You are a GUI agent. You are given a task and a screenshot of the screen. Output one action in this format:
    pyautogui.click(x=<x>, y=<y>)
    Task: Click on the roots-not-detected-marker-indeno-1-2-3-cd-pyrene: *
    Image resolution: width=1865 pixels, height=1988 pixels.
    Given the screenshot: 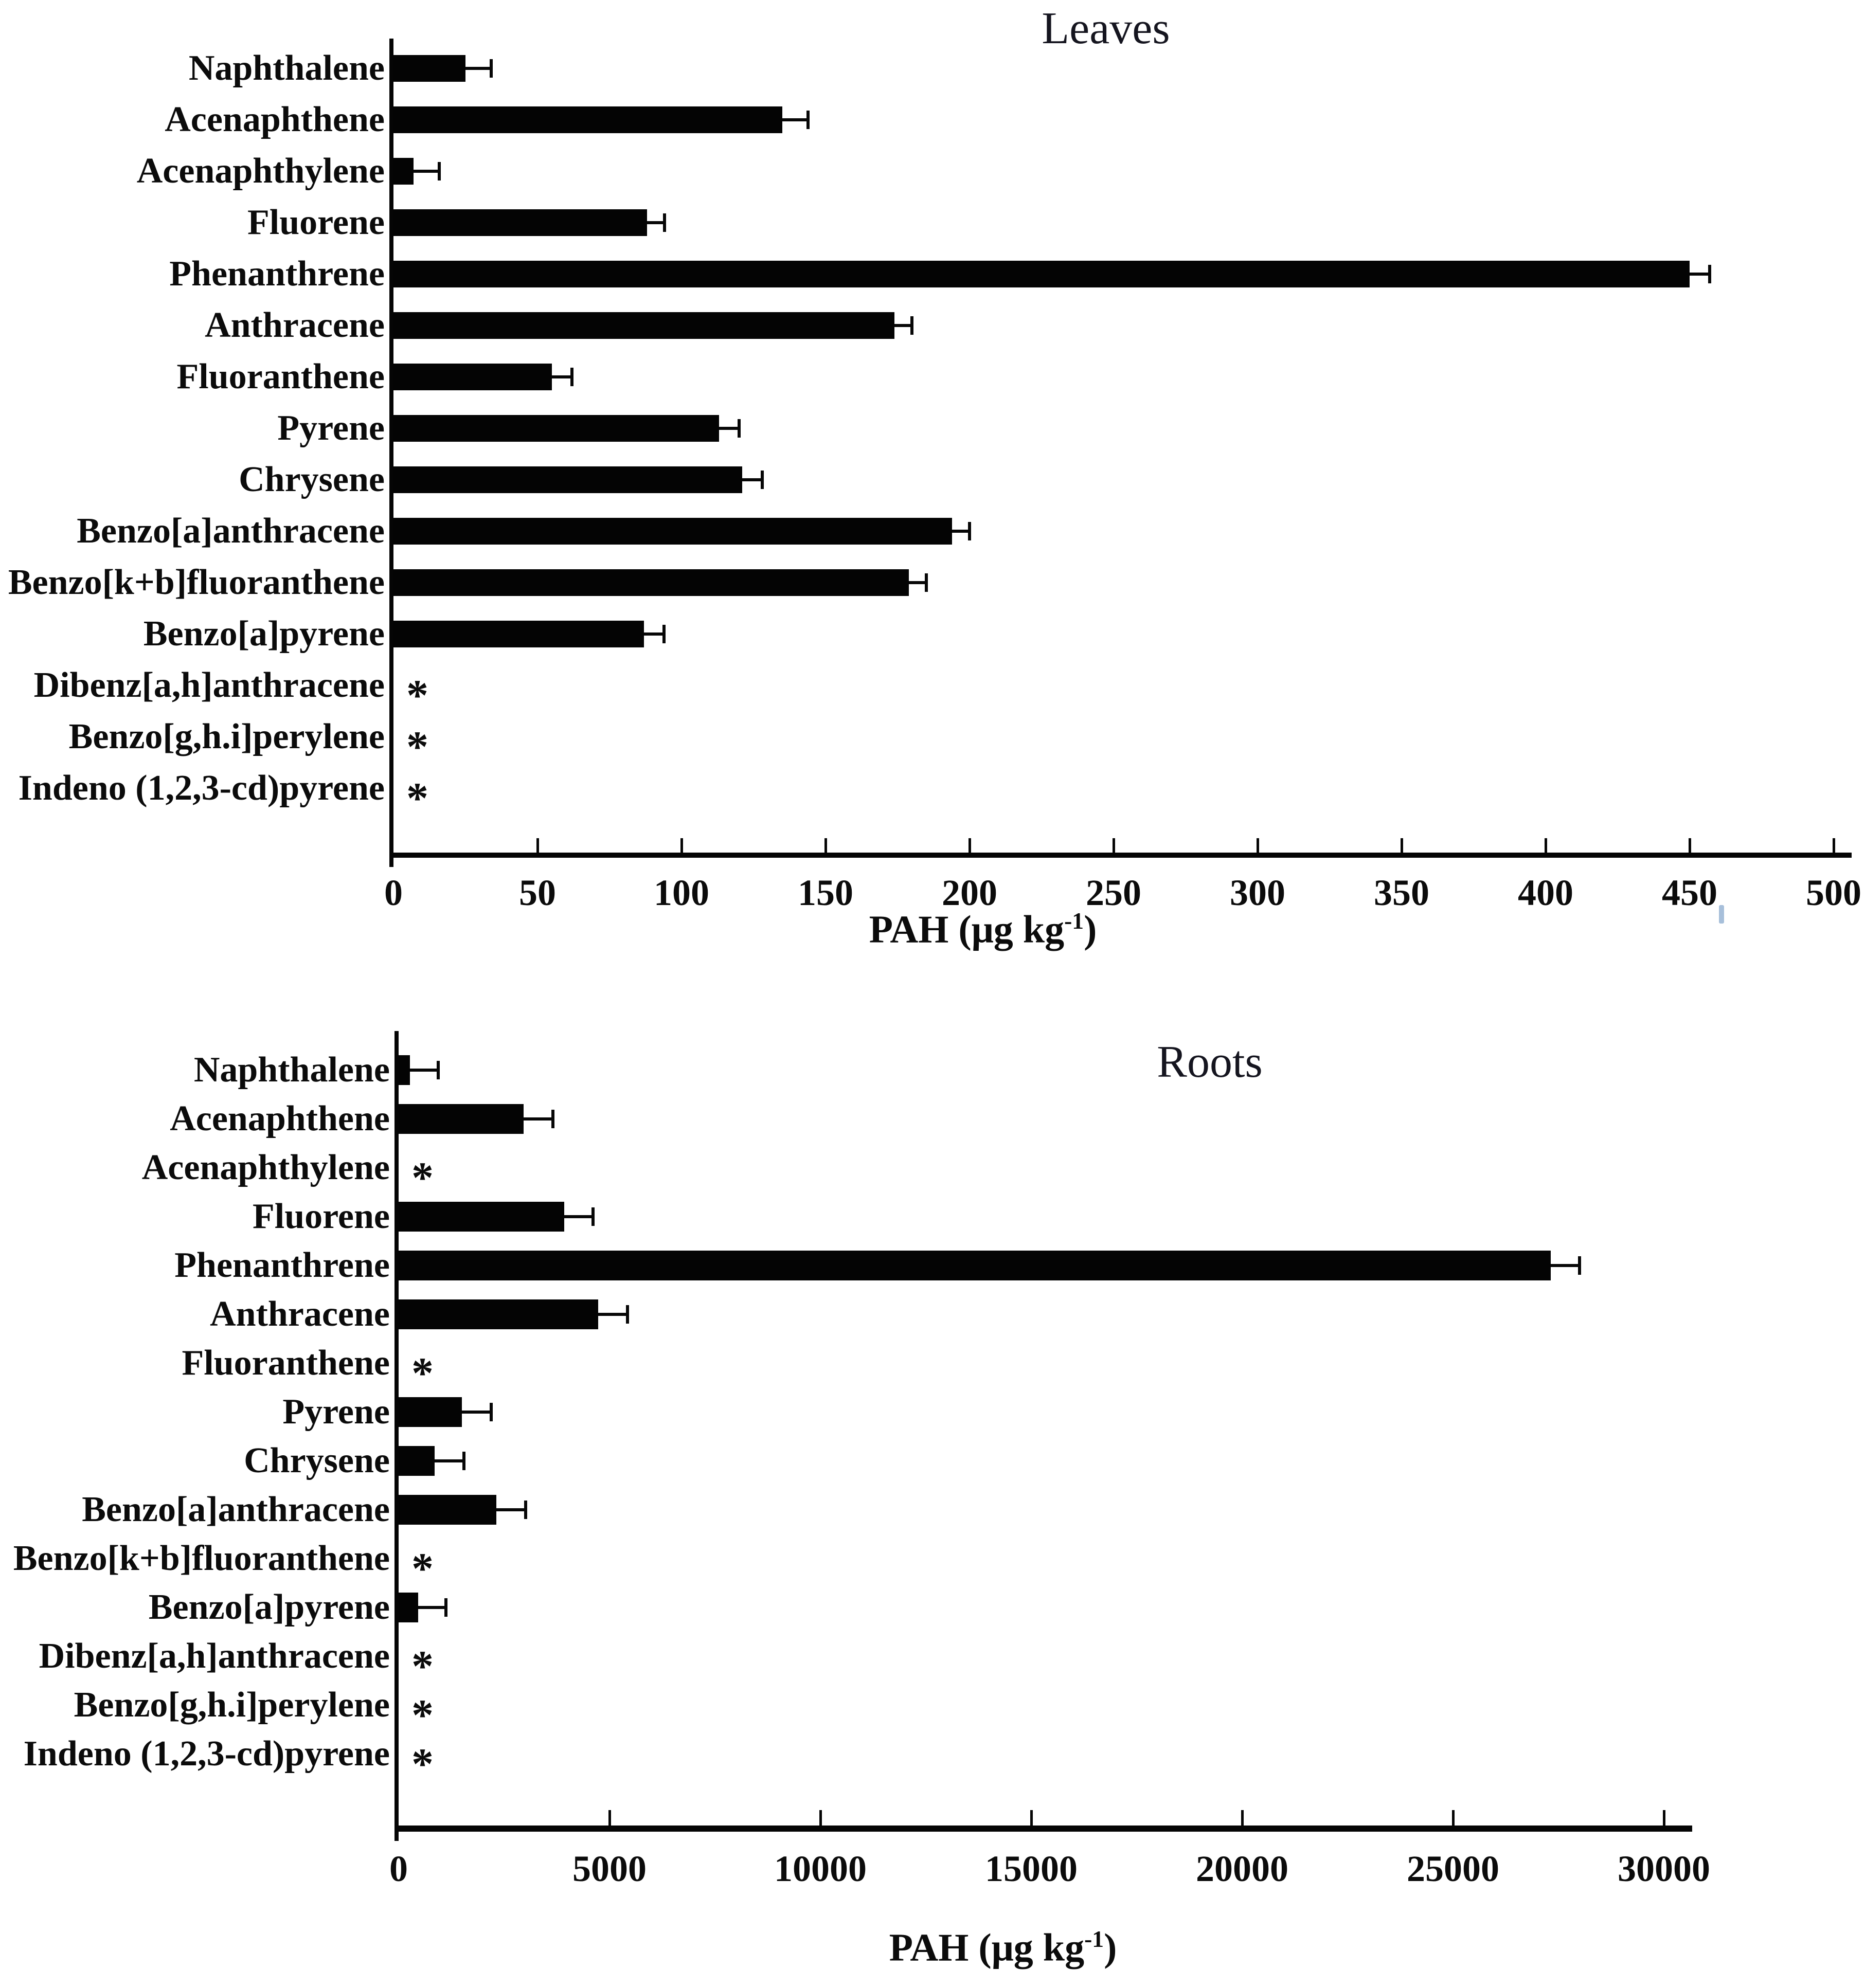 What is the action you would take?
    pyautogui.click(x=423, y=1763)
    